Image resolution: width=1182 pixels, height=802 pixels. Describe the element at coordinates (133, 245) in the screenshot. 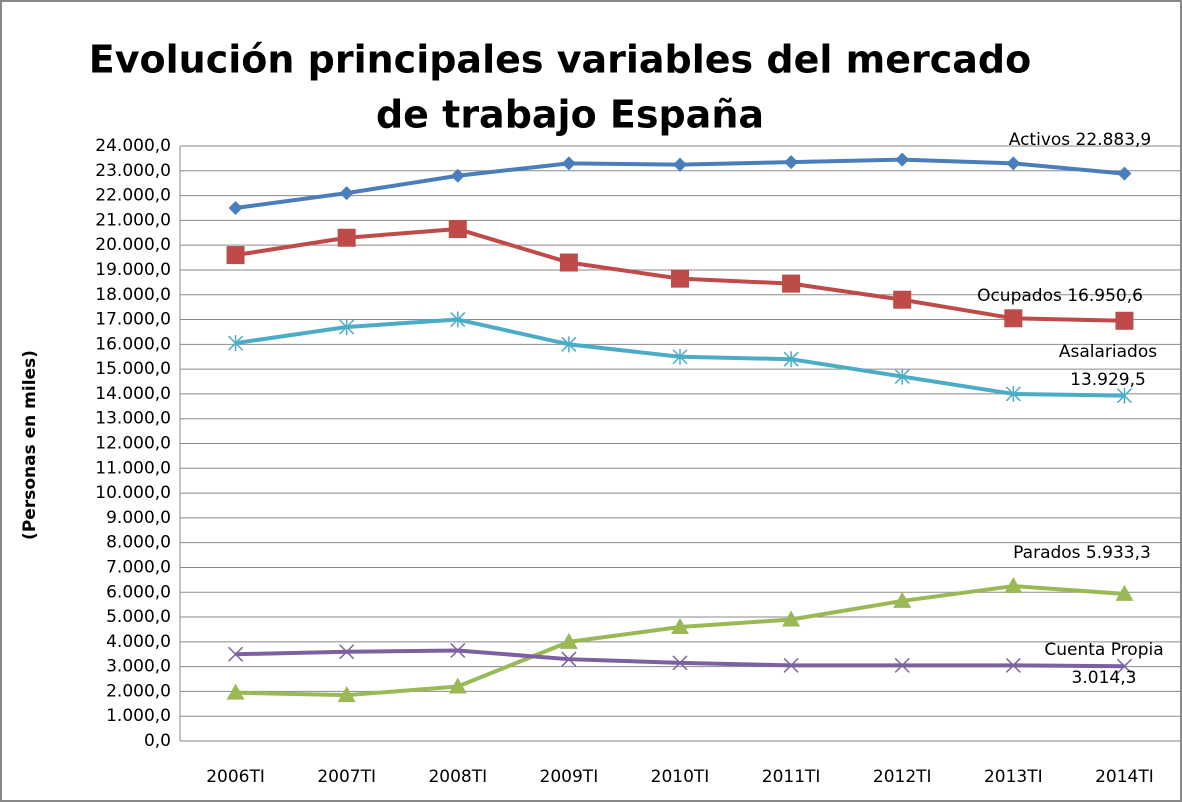

I see `y-tick-label: 20.000,0` at that location.